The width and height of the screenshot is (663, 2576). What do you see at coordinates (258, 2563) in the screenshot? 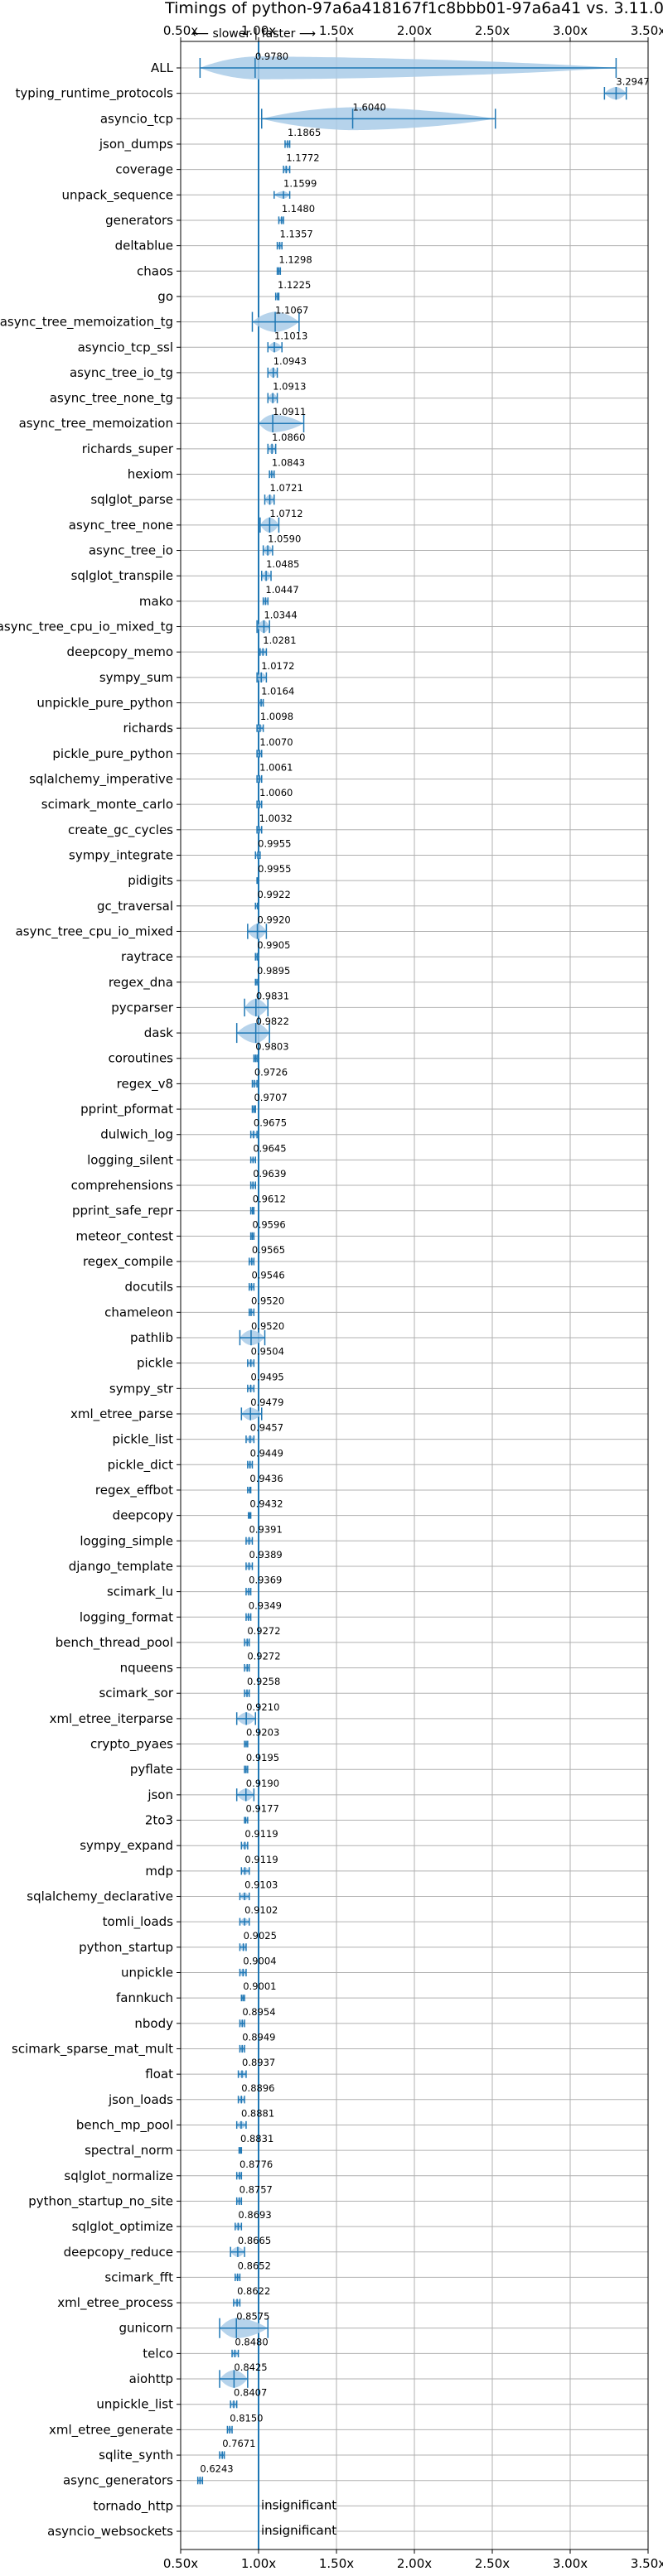
I see `x-tick-label-bottom: 1.00x` at bounding box center [258, 2563].